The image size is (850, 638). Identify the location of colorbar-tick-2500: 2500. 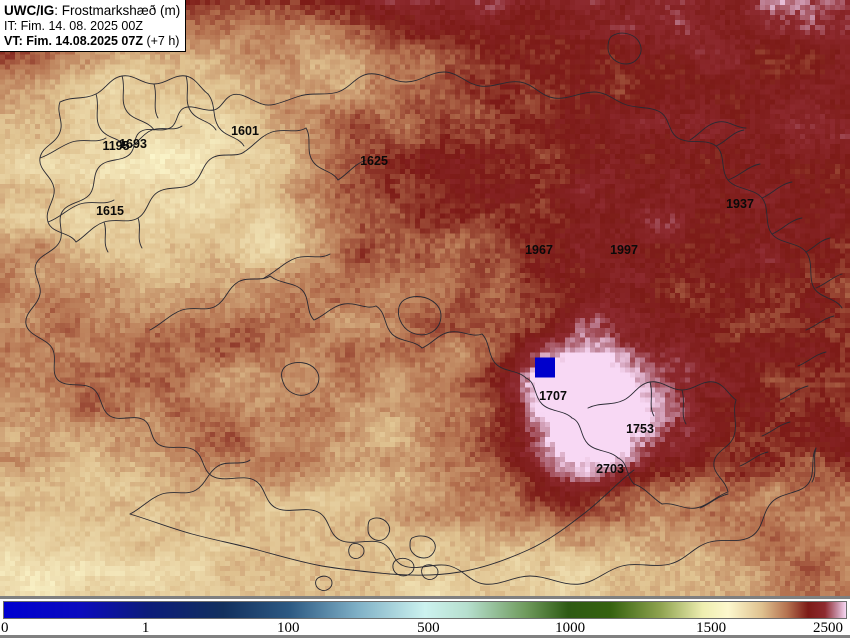
(828, 628).